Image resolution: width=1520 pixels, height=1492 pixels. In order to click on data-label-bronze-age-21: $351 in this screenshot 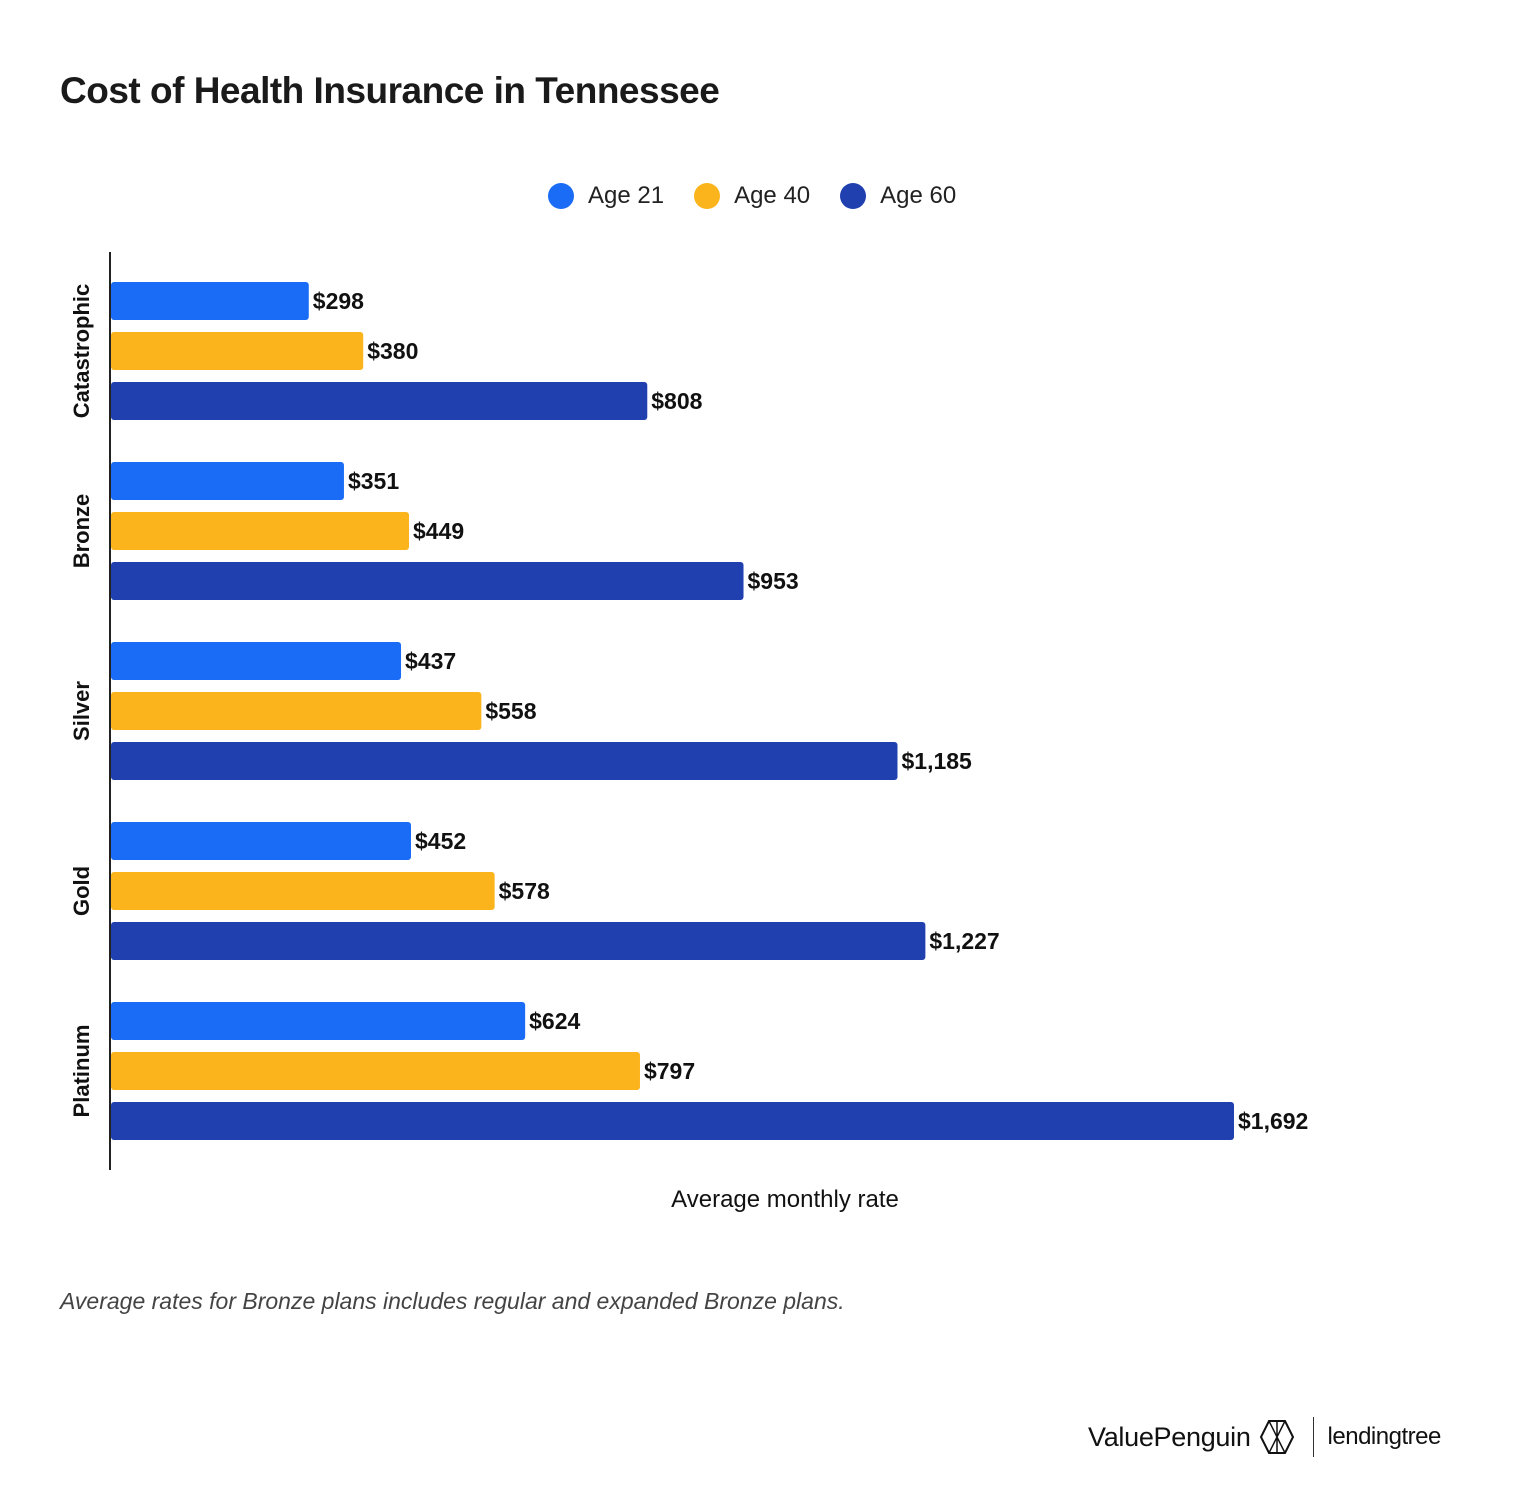, I will do `click(373, 481)`.